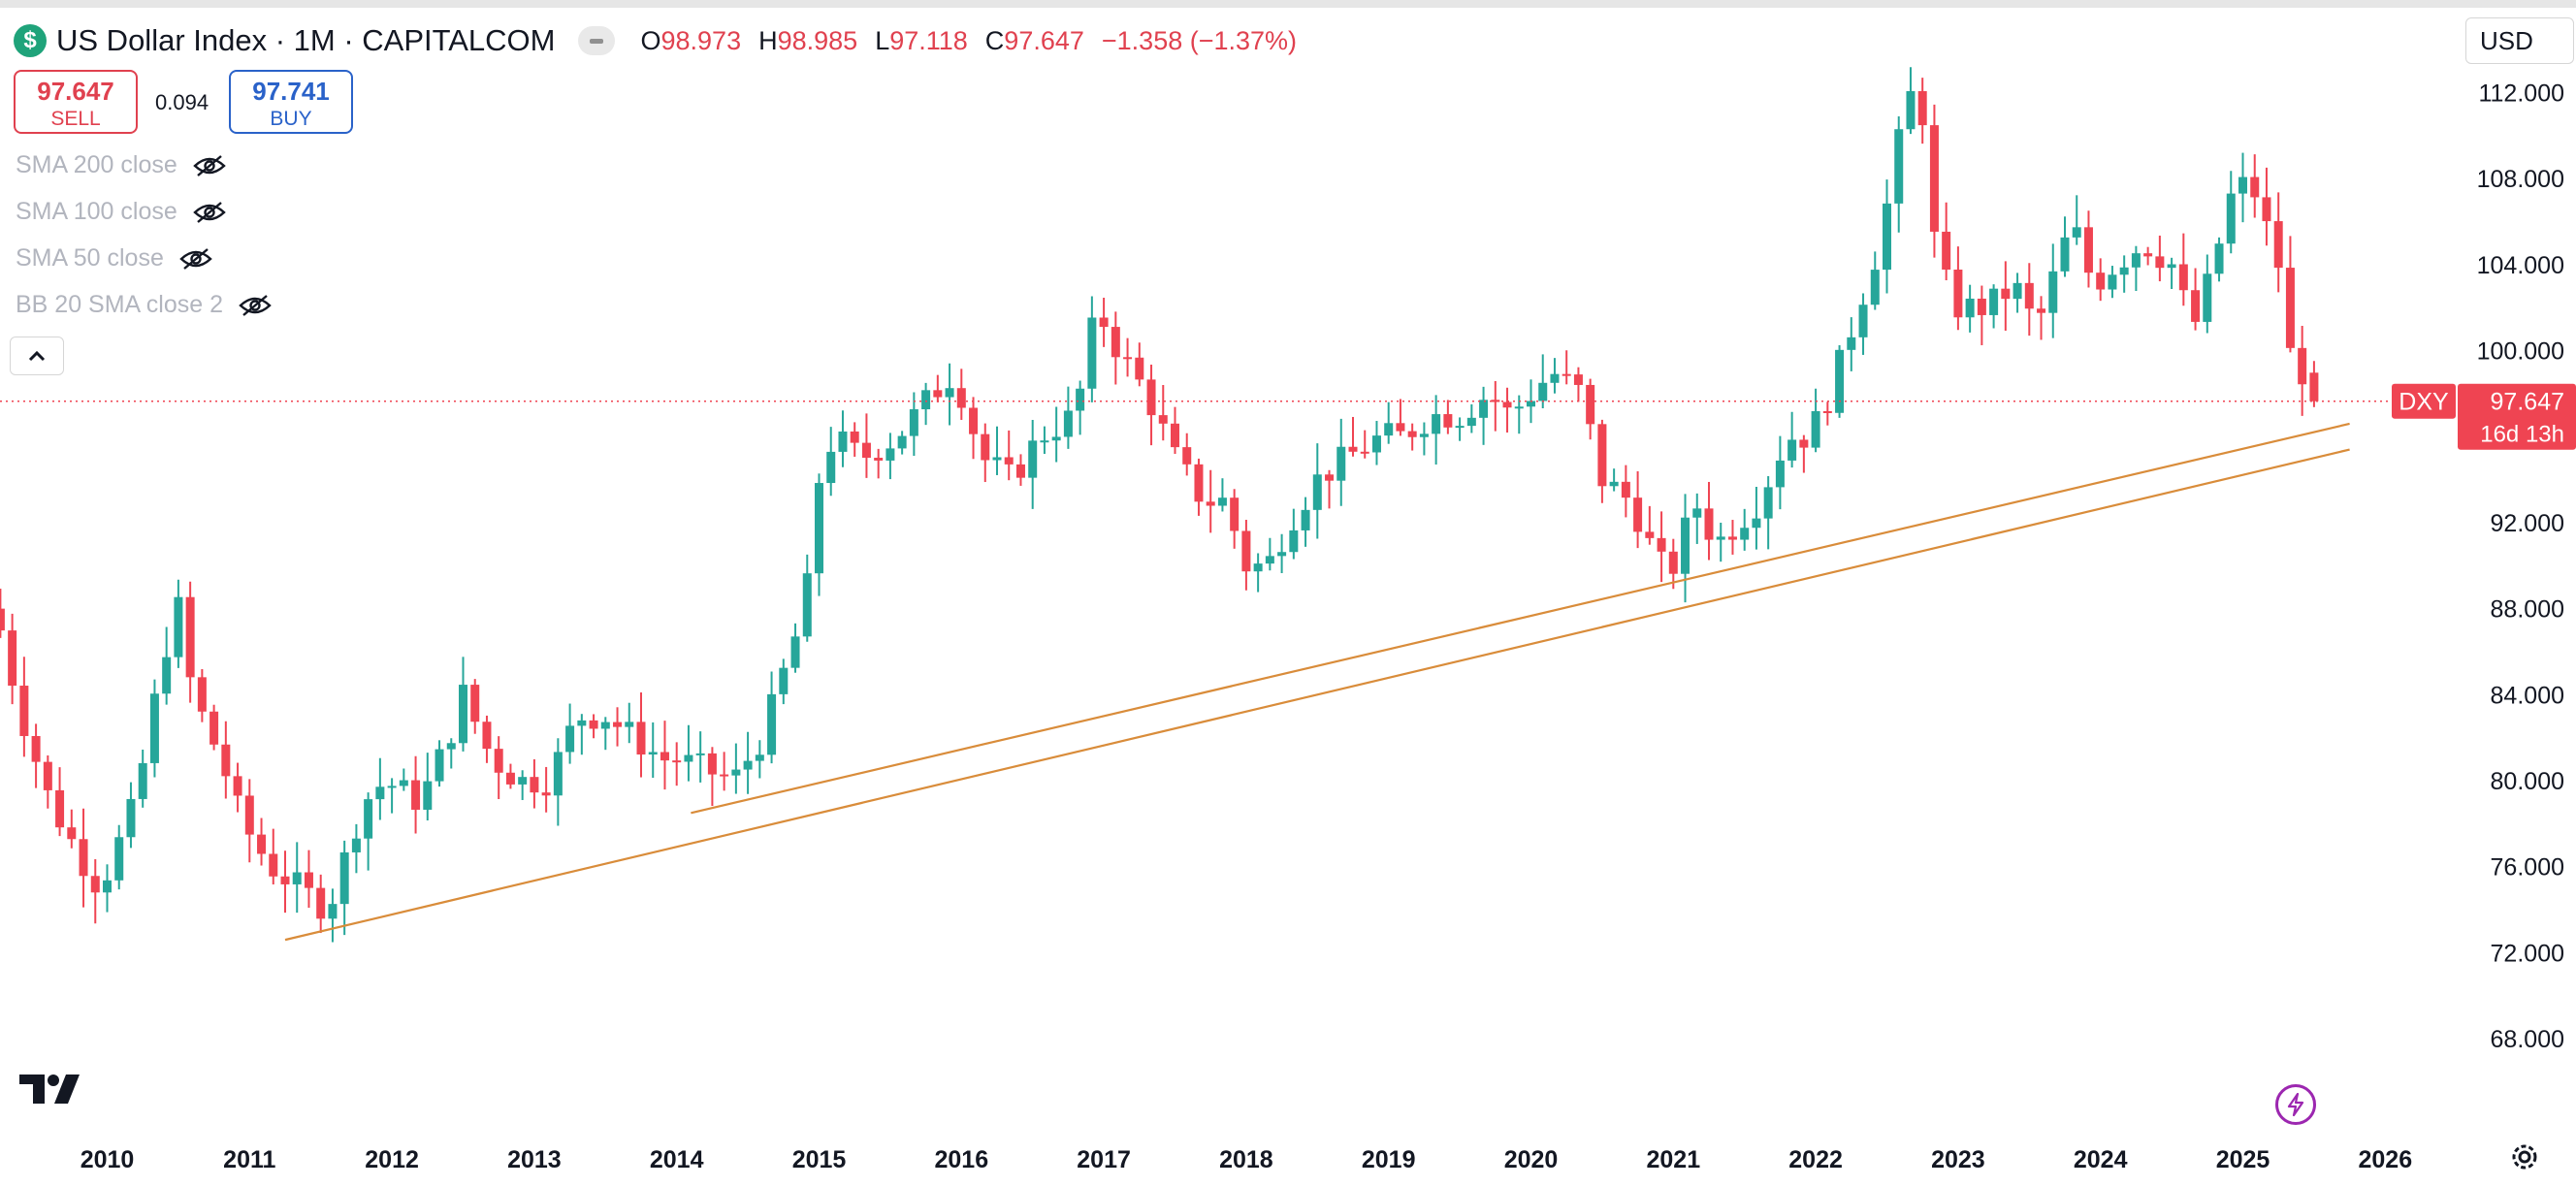 This screenshot has width=2576, height=1187. Describe the element at coordinates (75, 119) in the screenshot. I see `sell-label: SELL` at that location.